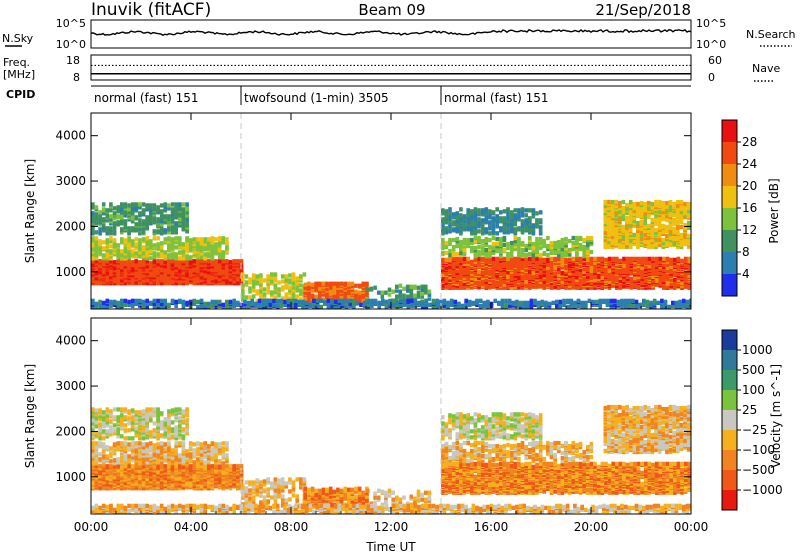  I want to click on nave-label: Nave, so click(766, 68).